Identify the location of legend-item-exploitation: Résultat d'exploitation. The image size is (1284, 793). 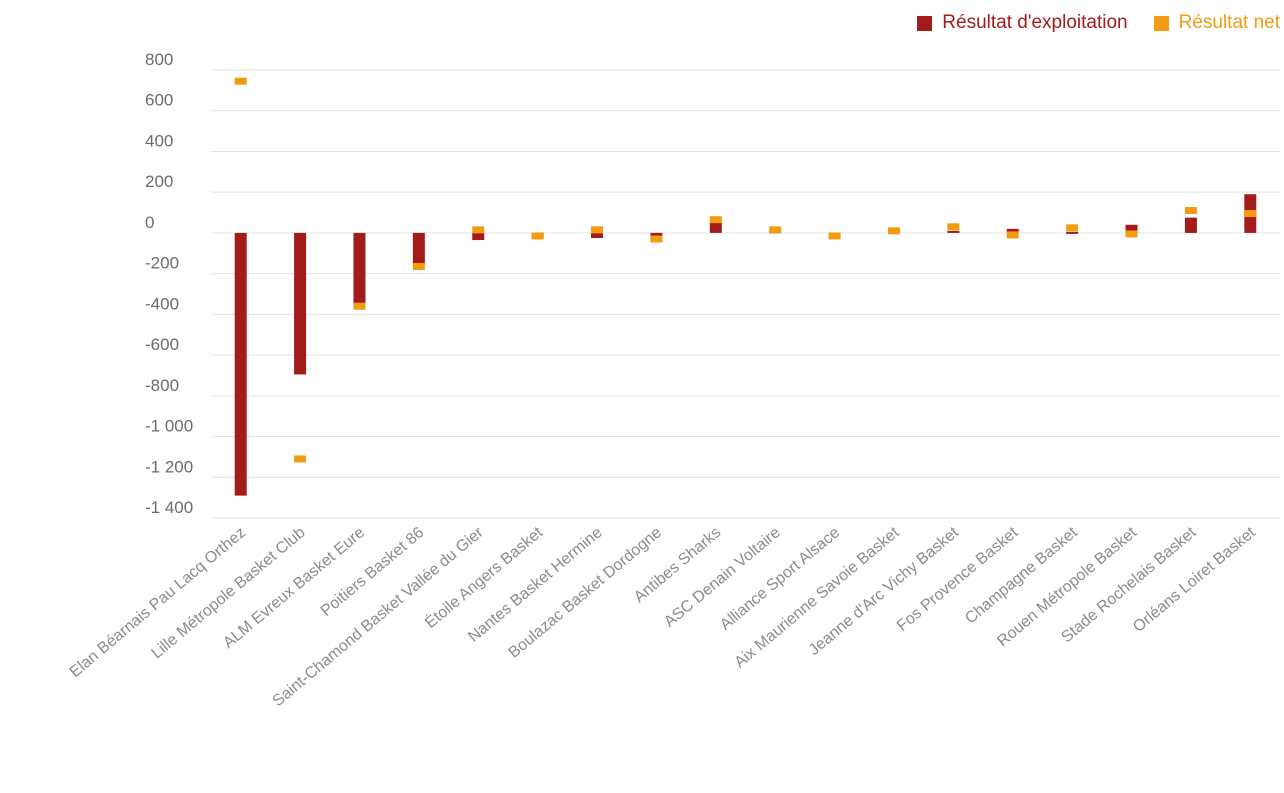
(1022, 23).